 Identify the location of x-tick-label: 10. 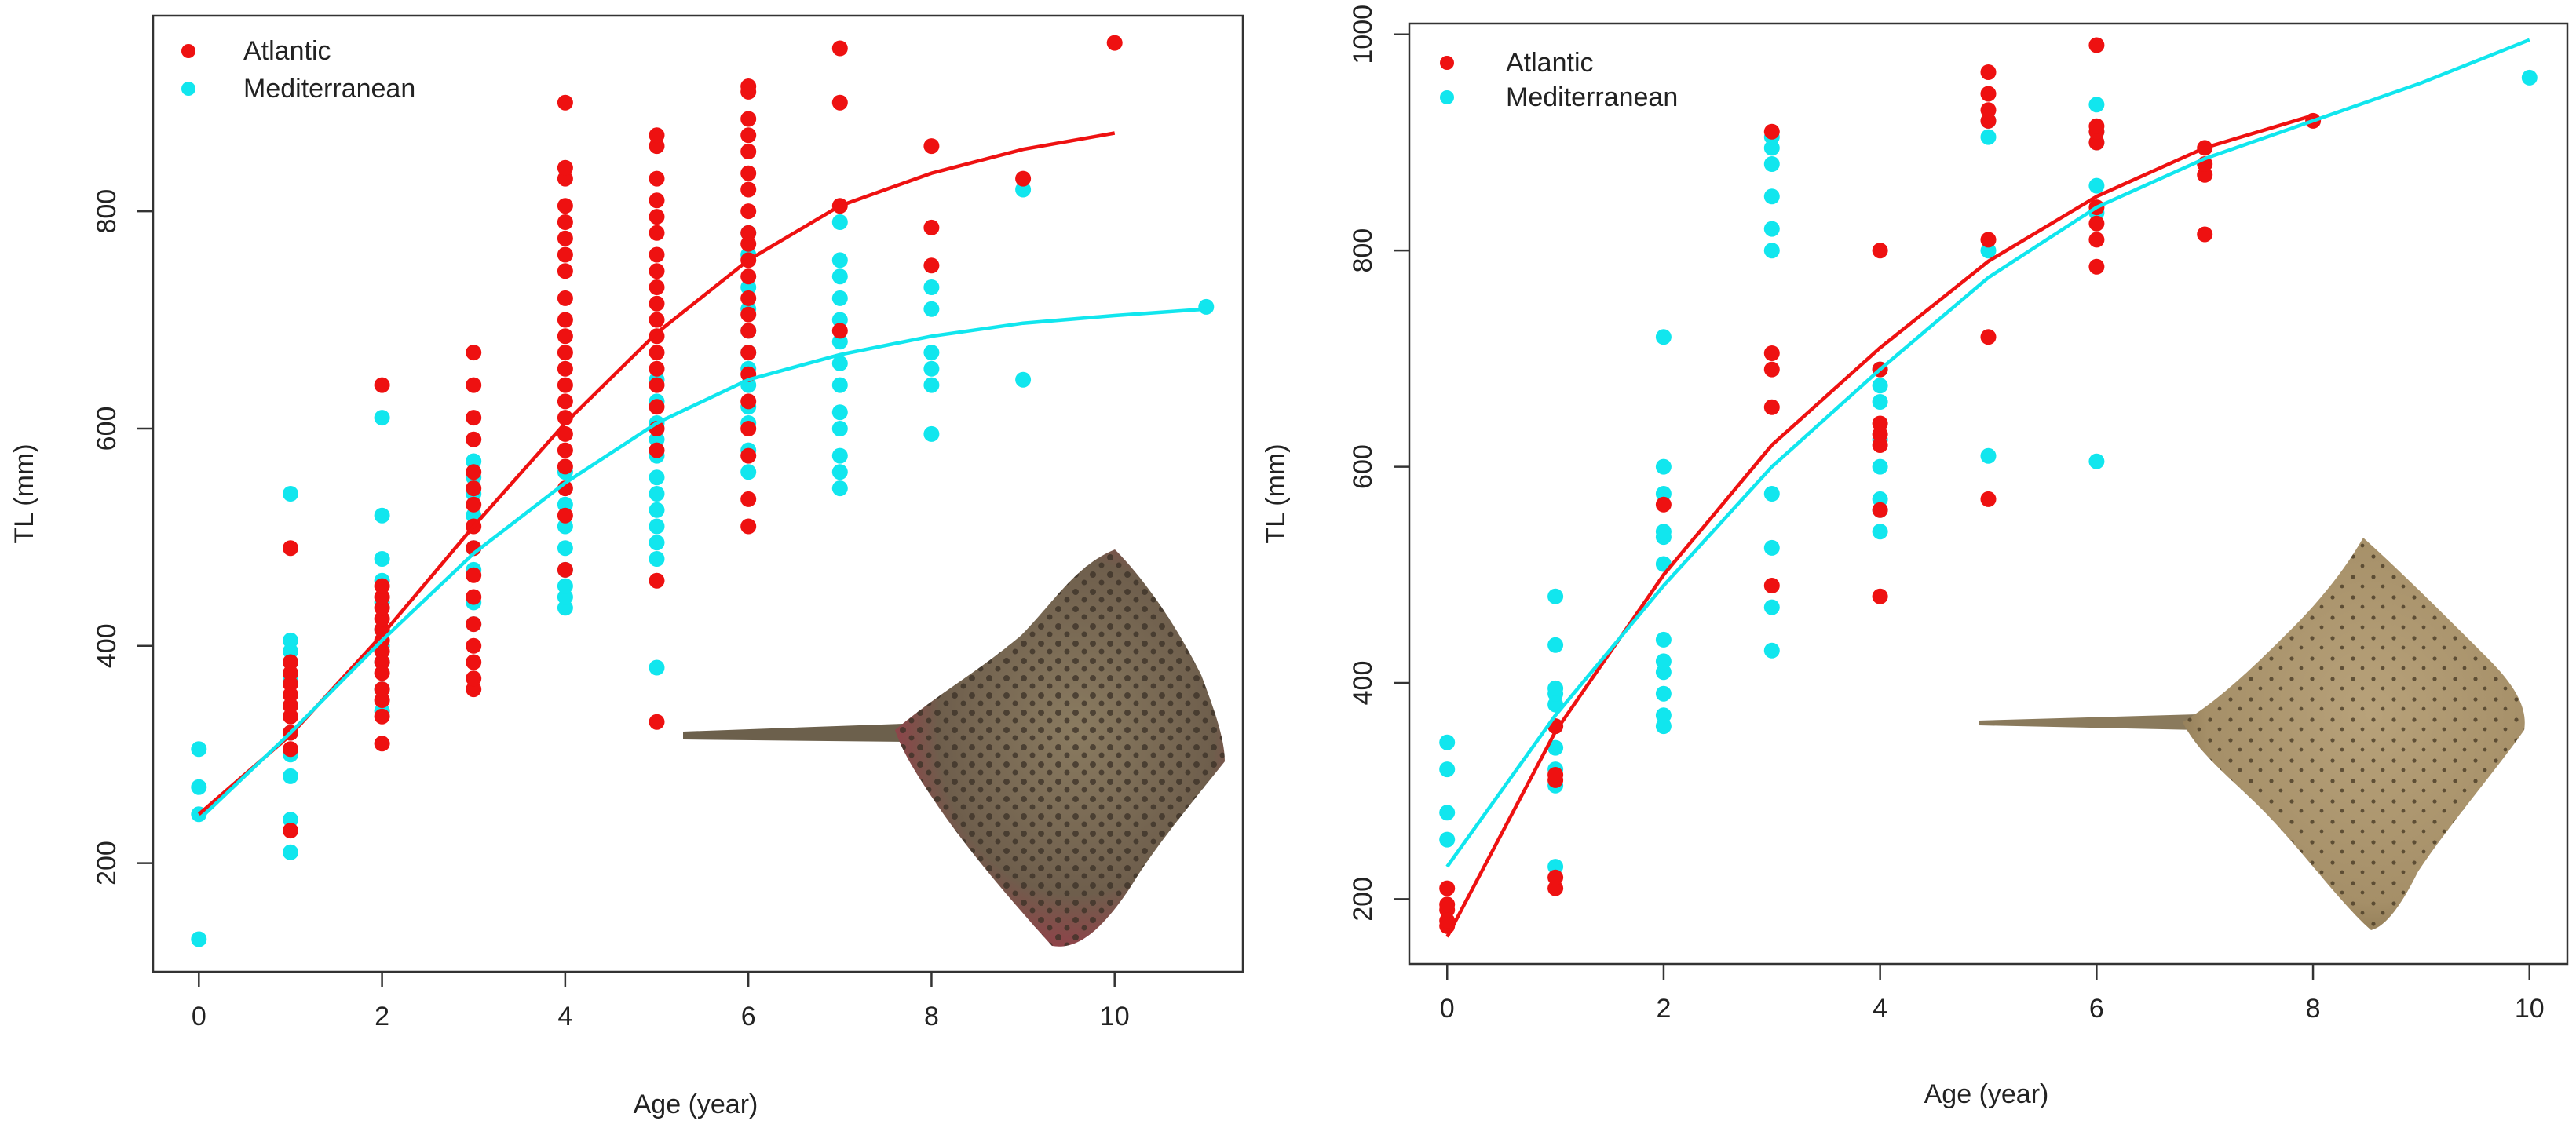
(2530, 1009).